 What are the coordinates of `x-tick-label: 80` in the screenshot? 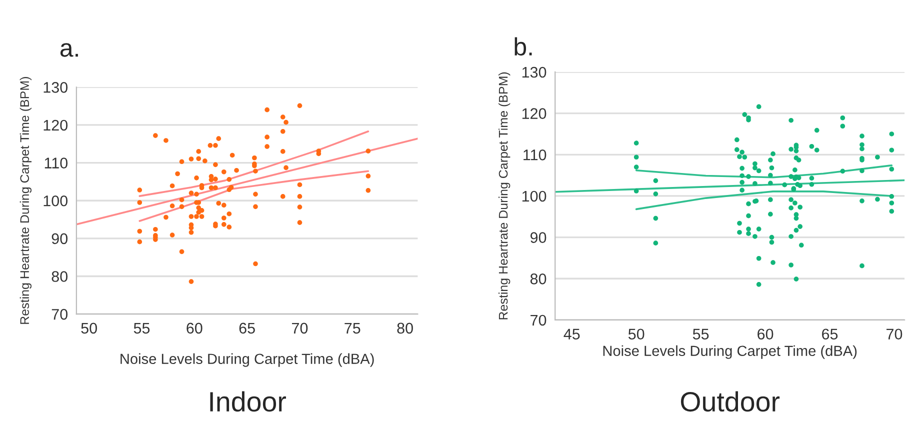 It's located at (405, 328).